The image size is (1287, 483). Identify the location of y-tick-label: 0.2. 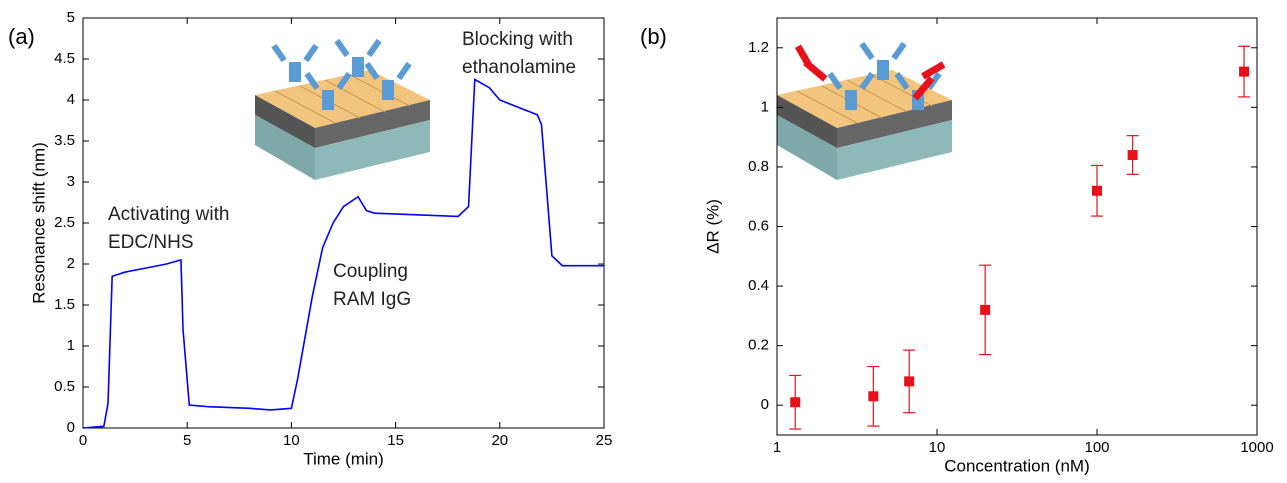
(758, 345).